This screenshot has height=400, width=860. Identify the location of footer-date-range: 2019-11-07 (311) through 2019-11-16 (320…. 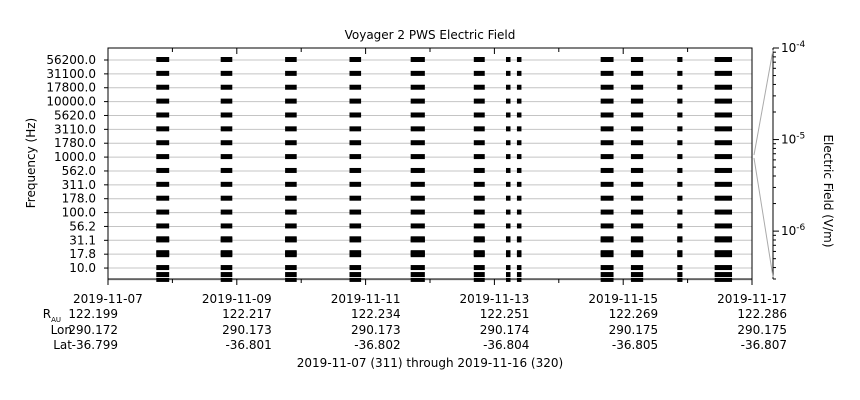
(430, 363).